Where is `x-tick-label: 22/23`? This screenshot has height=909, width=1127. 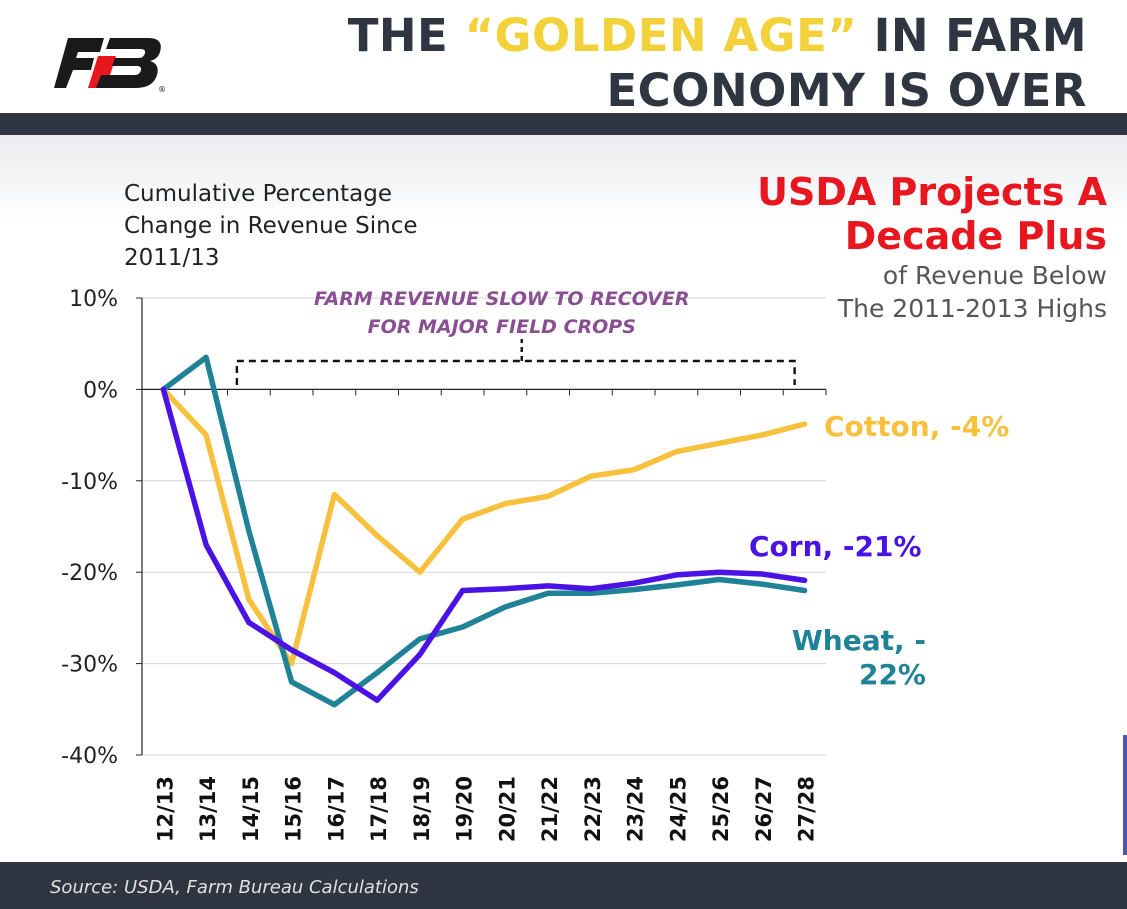 x-tick-label: 22/23 is located at coordinates (593, 809).